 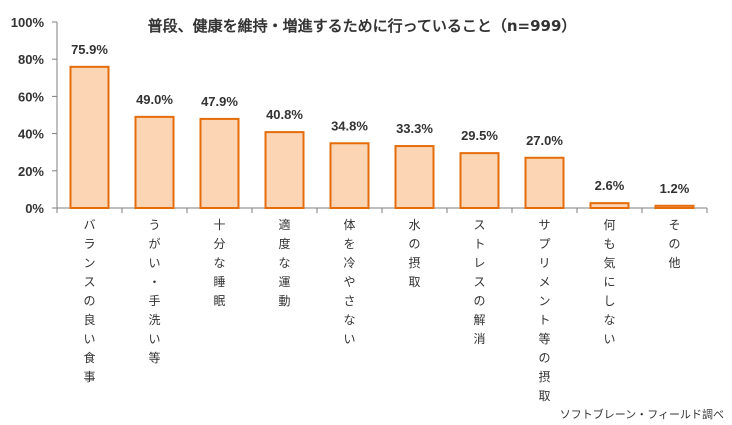 I want to click on data-label: 33.3%, so click(x=414, y=128).